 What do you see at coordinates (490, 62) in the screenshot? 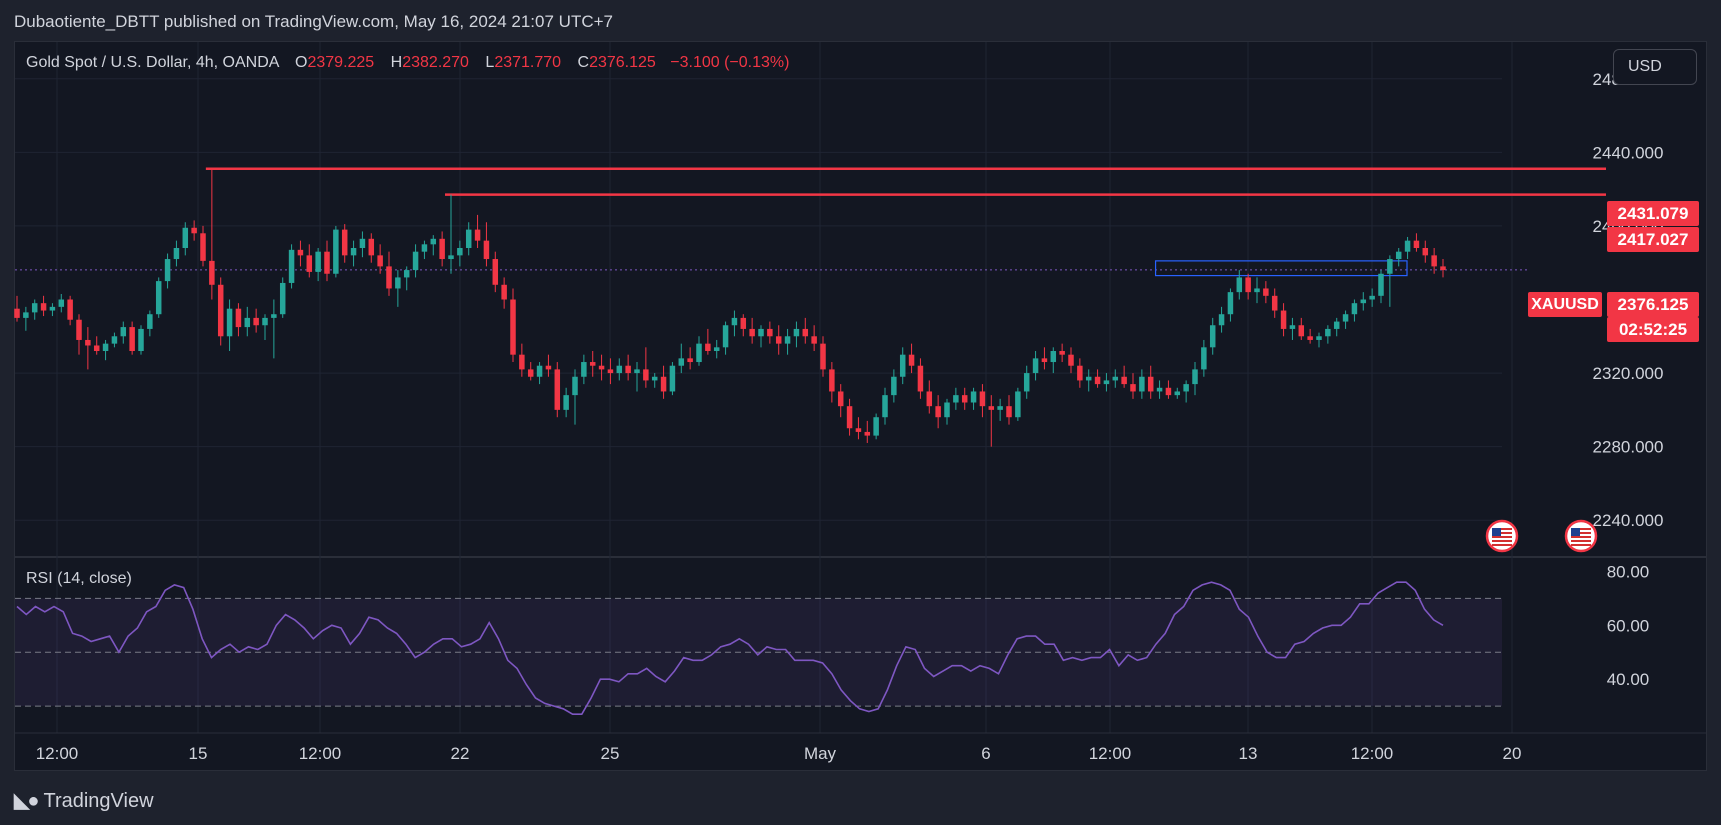
I see `low-label: L` at bounding box center [490, 62].